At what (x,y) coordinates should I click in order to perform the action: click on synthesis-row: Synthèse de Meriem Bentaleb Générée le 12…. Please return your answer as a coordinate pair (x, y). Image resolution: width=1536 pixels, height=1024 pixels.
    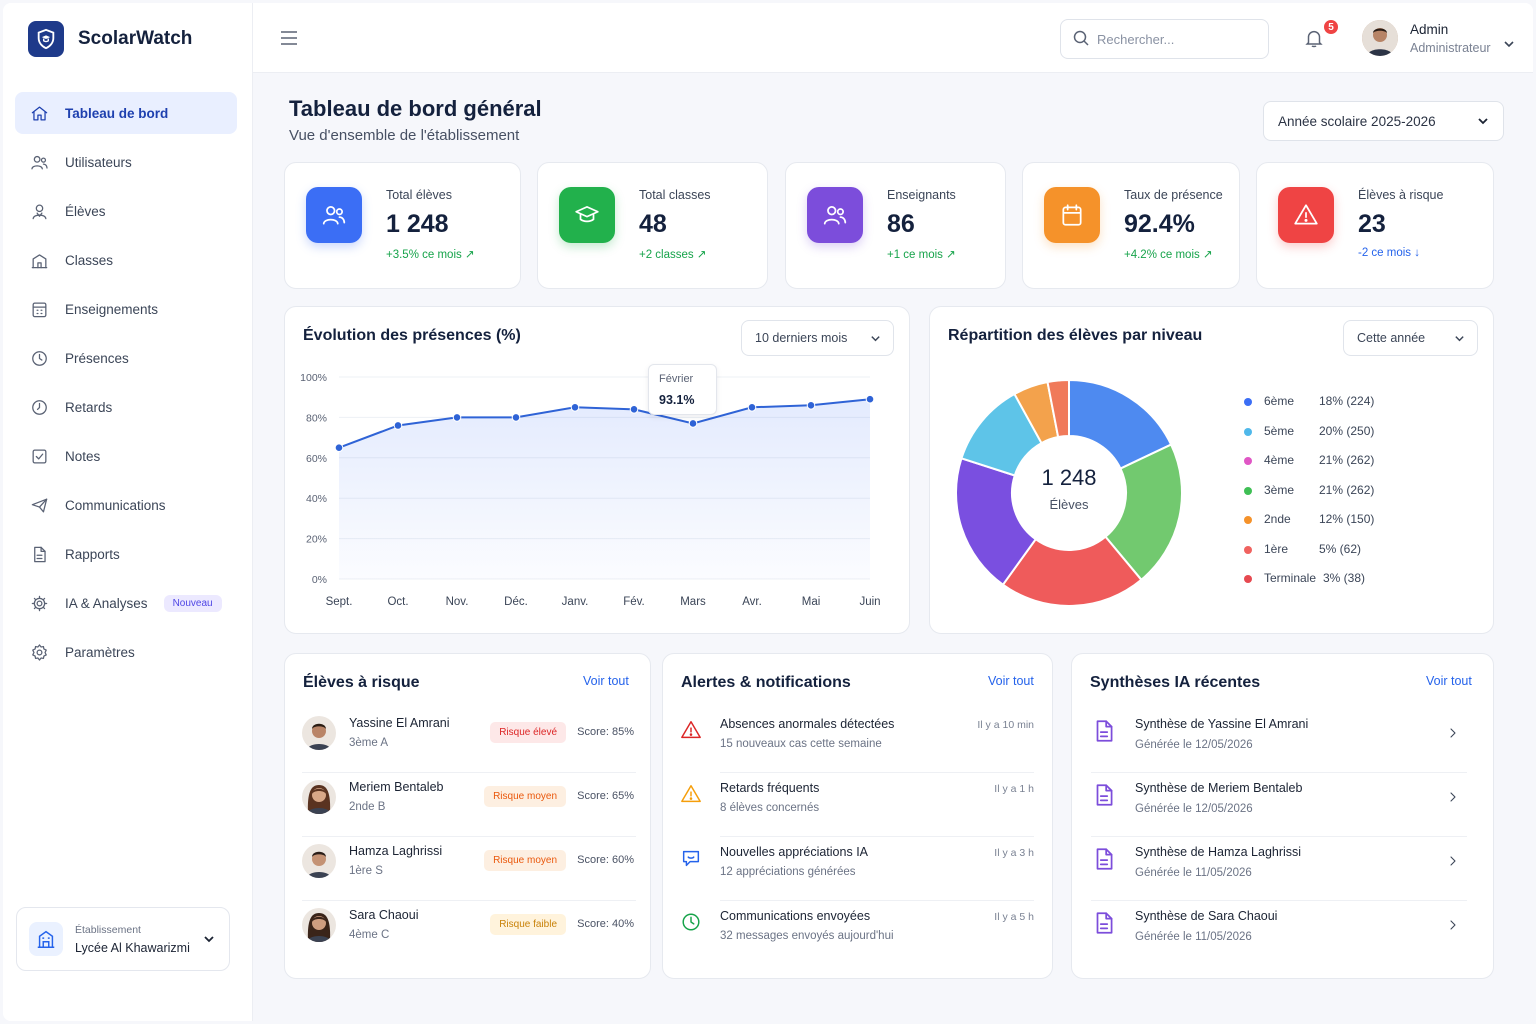
    Looking at the image, I should click on (1282, 808).